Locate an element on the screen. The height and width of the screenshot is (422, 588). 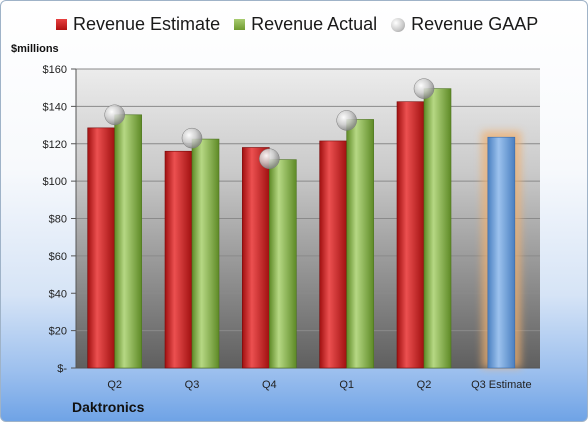
legend-item-estimate: Revenue Estimate is located at coordinates (138, 24).